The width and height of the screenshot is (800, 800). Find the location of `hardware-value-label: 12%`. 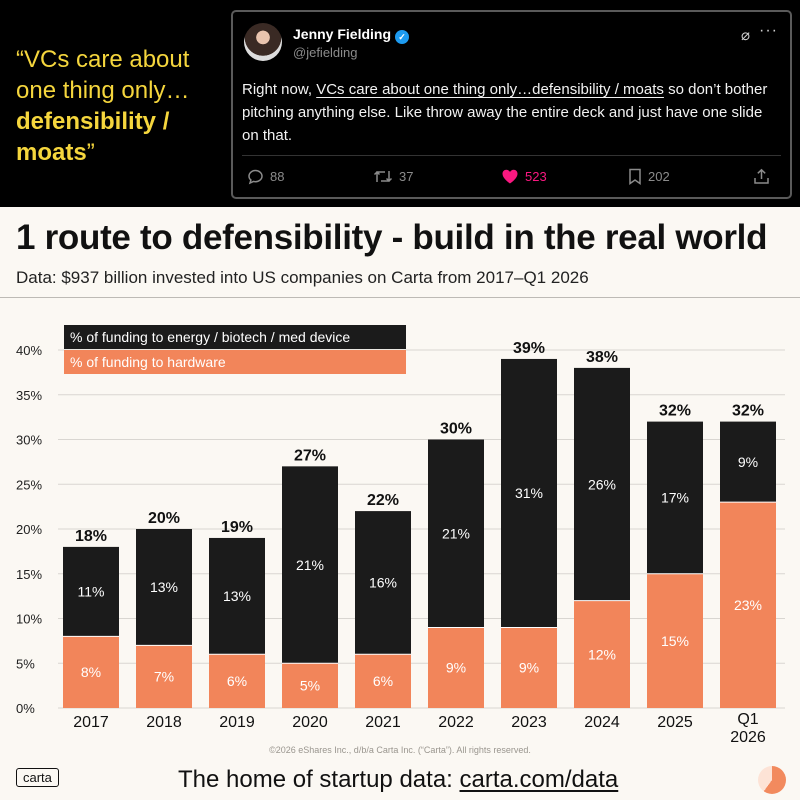

hardware-value-label: 12% is located at coordinates (602, 654).